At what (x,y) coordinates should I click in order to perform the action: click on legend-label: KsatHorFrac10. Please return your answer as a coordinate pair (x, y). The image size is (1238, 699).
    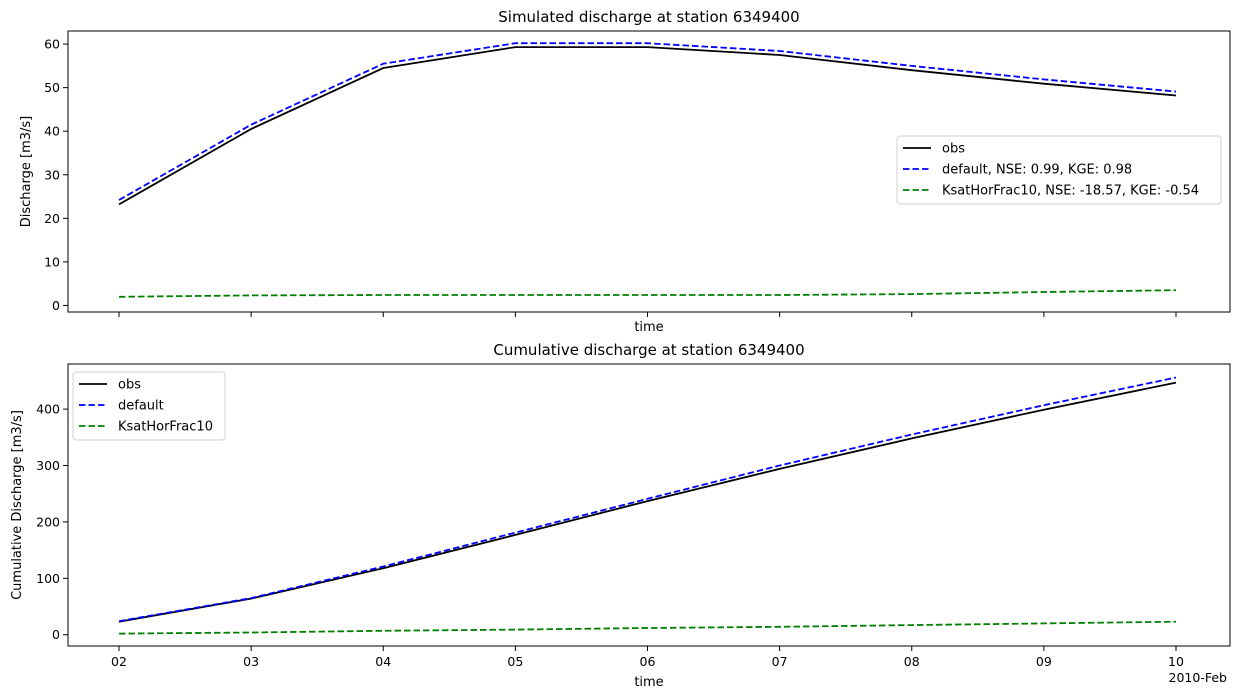
    Looking at the image, I should click on (165, 427).